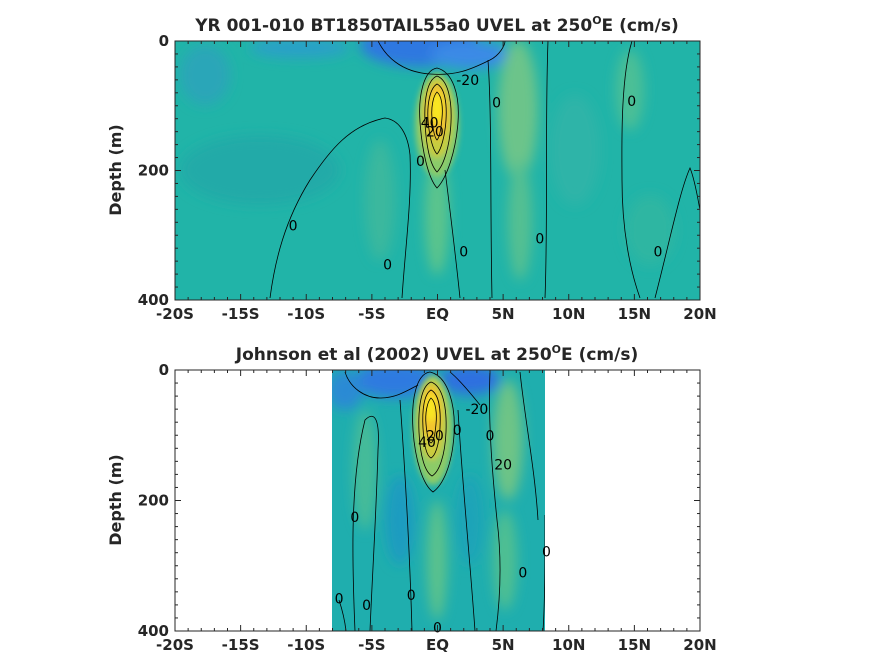  I want to click on panel-1-y-label: Depth (m), so click(115, 170).